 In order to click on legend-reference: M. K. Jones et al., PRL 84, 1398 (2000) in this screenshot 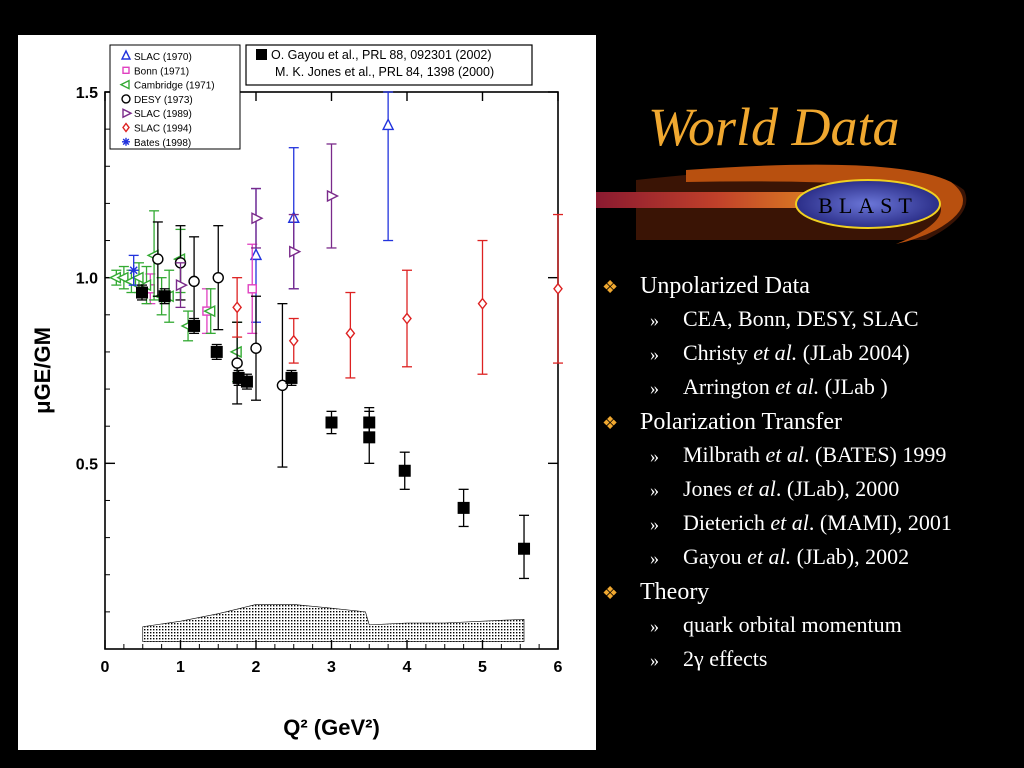, I will do `click(384, 72)`.